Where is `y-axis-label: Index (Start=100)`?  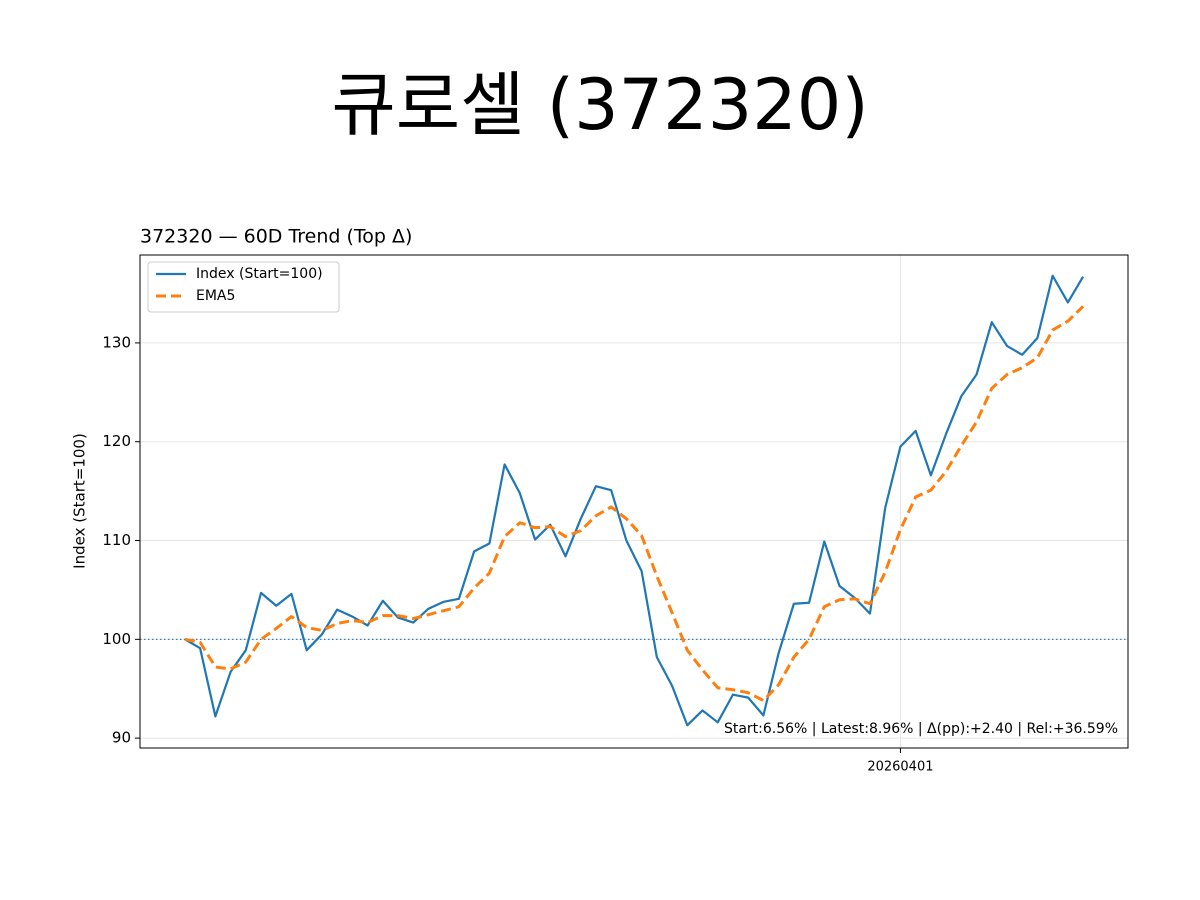 y-axis-label: Index (Start=100) is located at coordinates (80, 501).